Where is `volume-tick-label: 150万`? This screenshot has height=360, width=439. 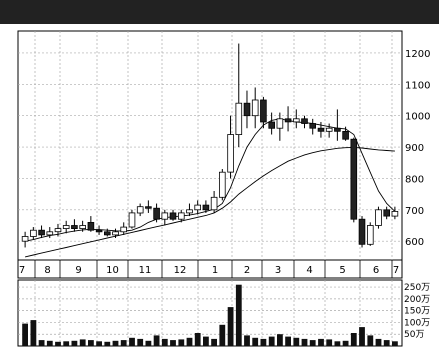 volume-tick-label: 150万 is located at coordinates (417, 312).